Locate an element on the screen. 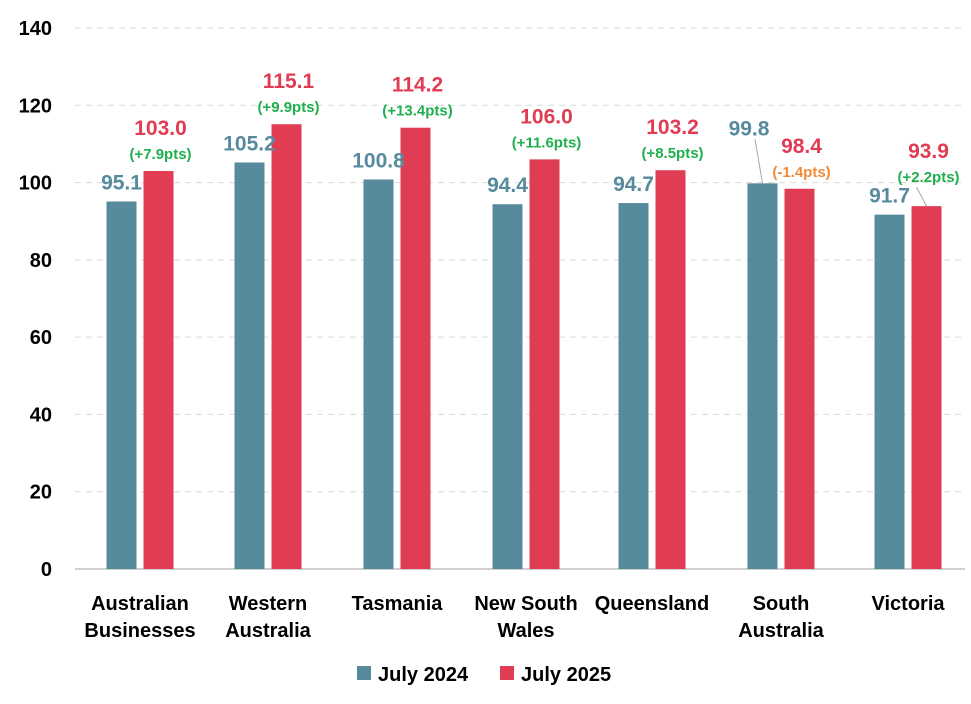 This screenshot has height=704, width=971. x-category-label: Western Australia is located at coordinates (268, 617).